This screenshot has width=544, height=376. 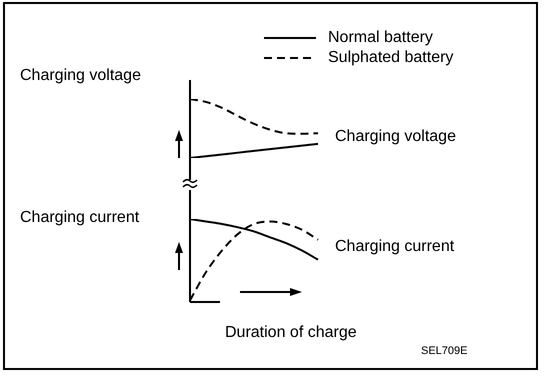 I want to click on y-axis-title: Charging voltage, so click(x=80, y=76).